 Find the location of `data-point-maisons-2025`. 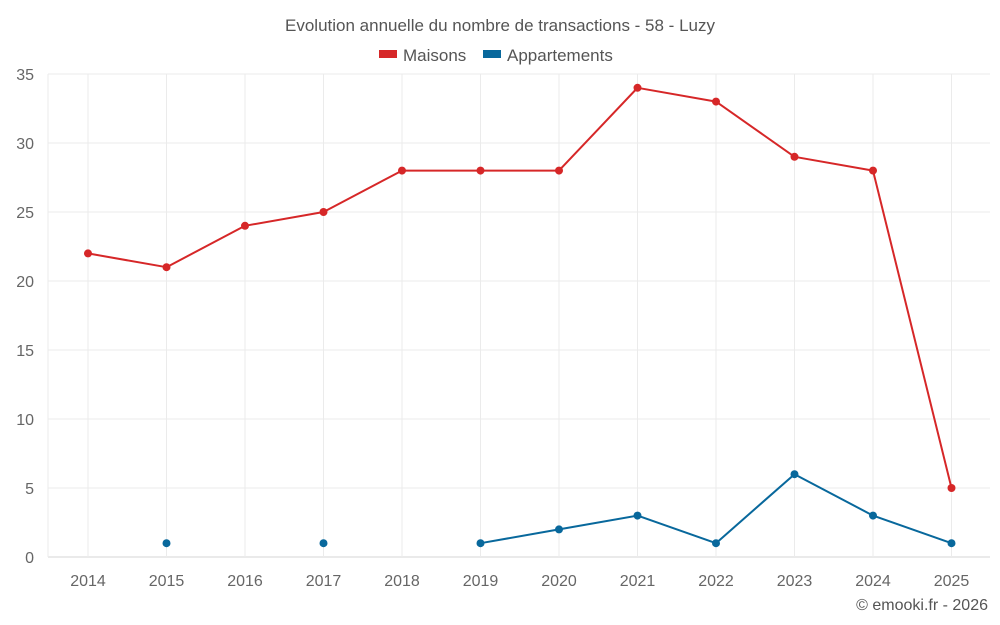

data-point-maisons-2025 is located at coordinates (951, 488).